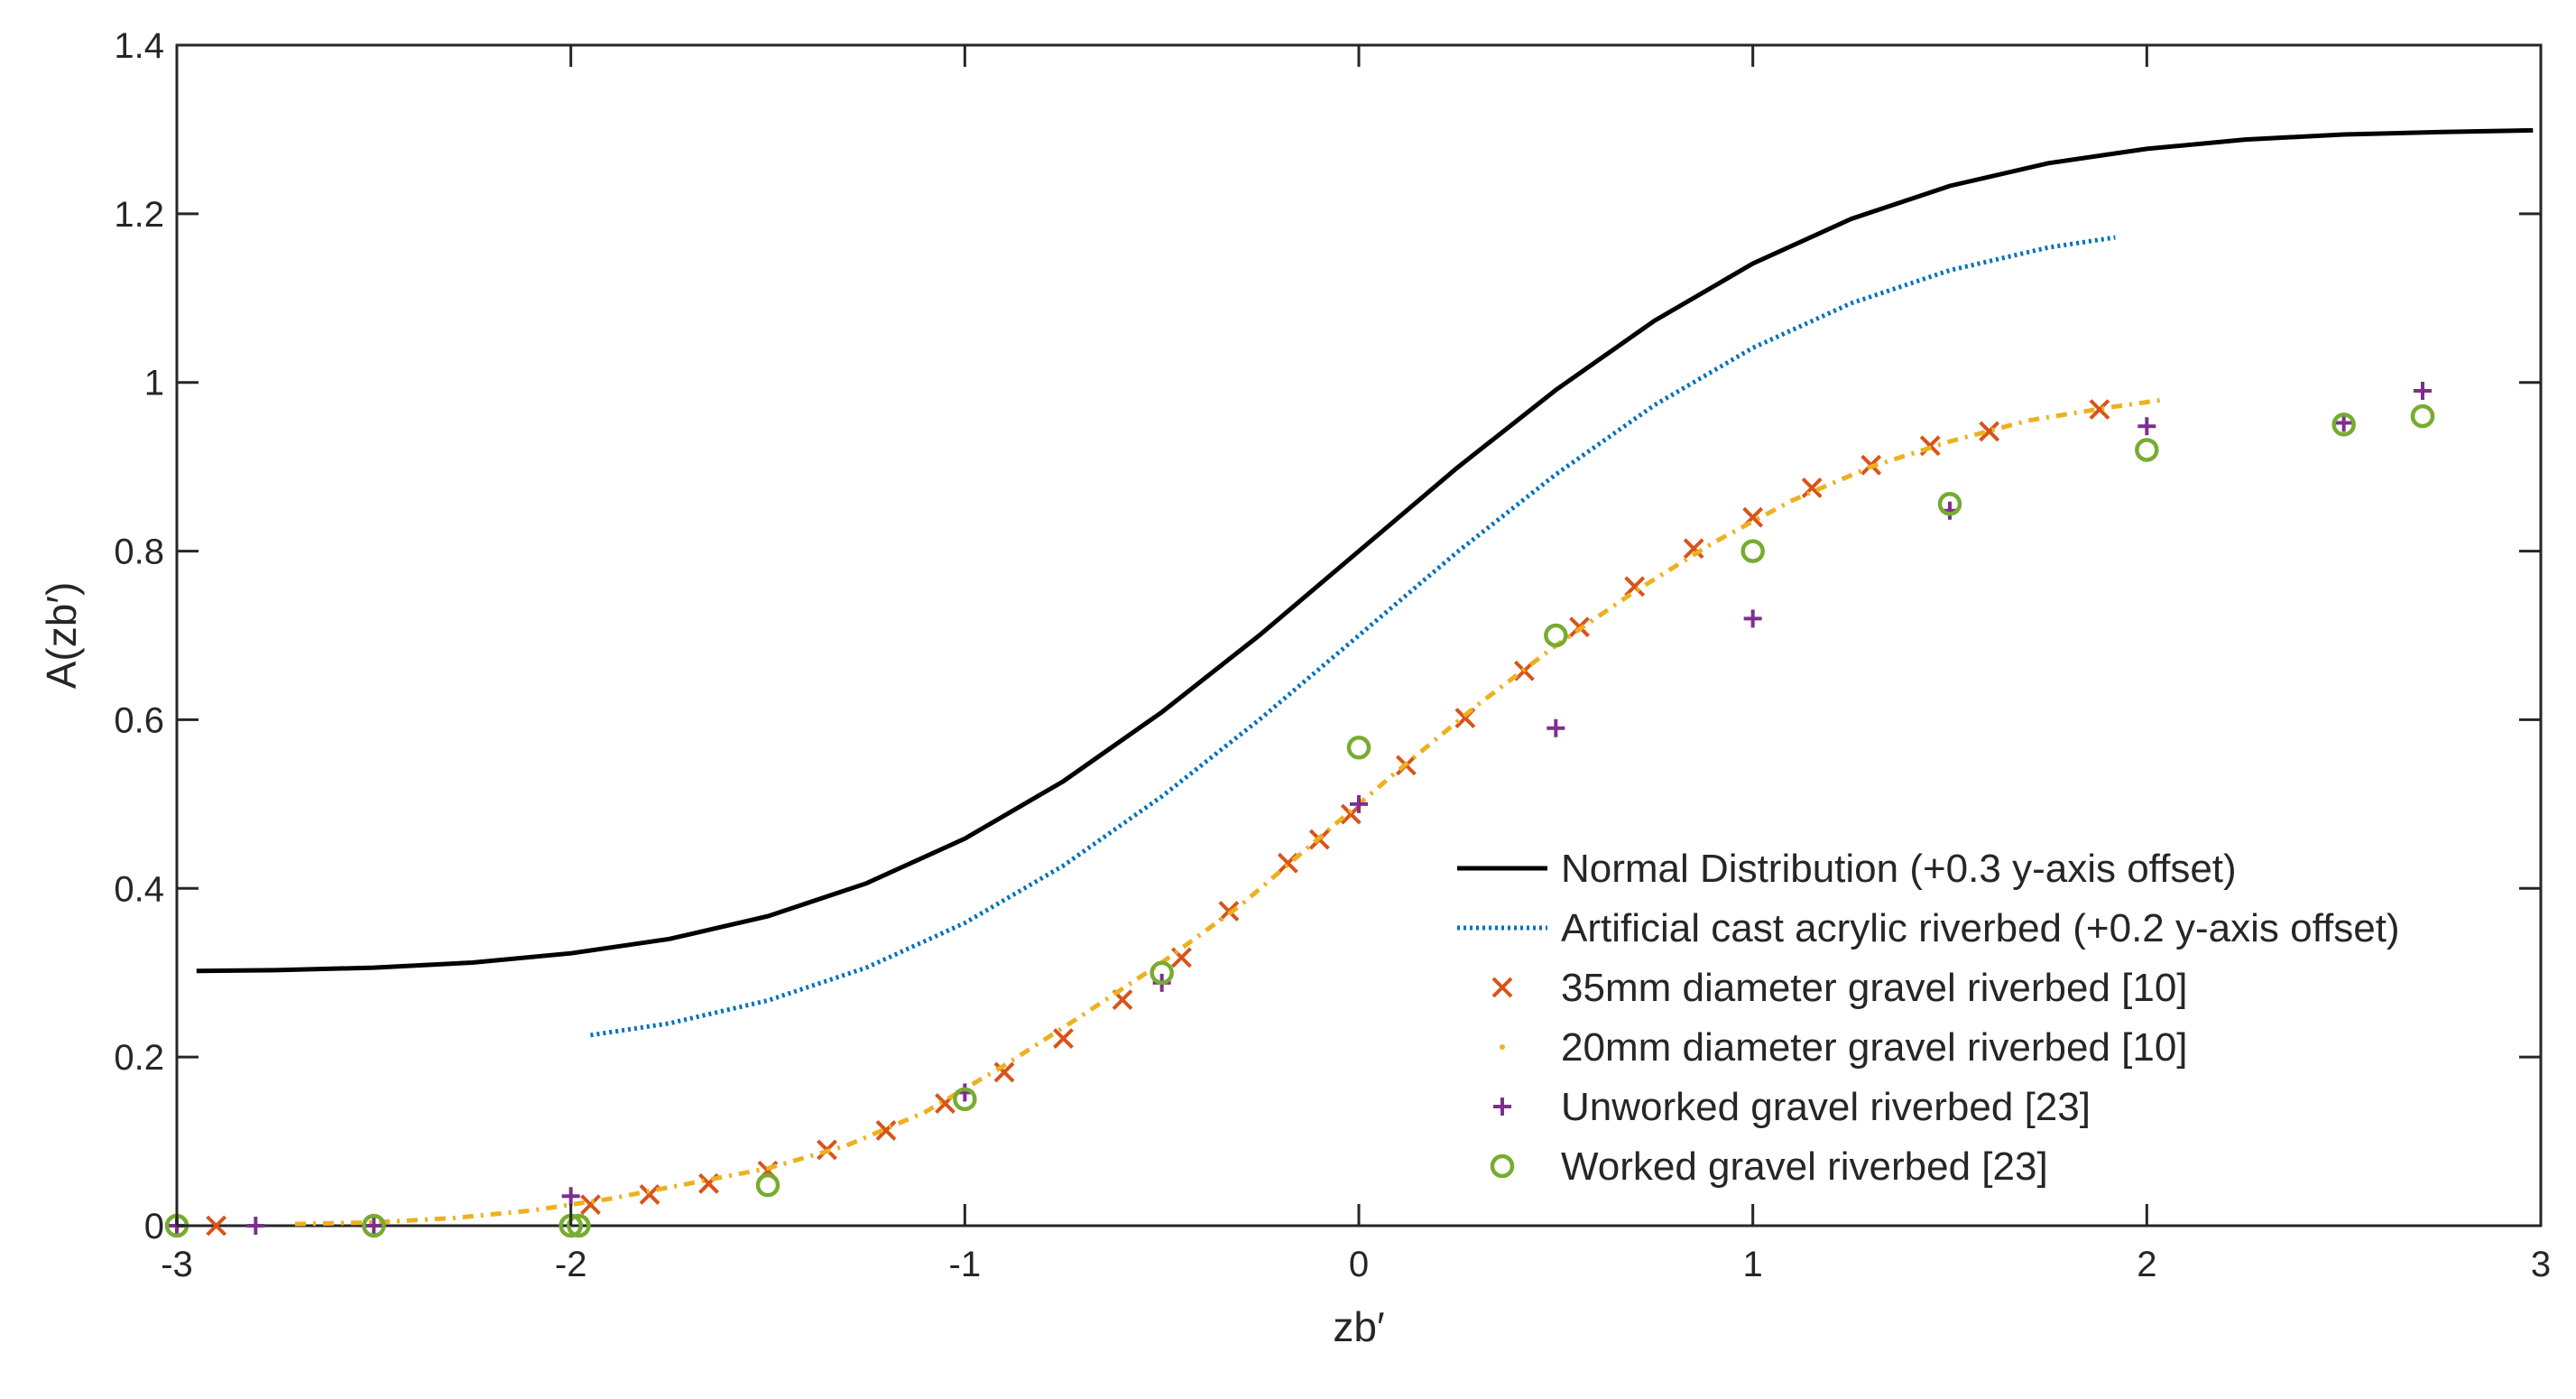 The width and height of the screenshot is (2576, 1399). I want to click on y-tick-label: 0.4, so click(139, 889).